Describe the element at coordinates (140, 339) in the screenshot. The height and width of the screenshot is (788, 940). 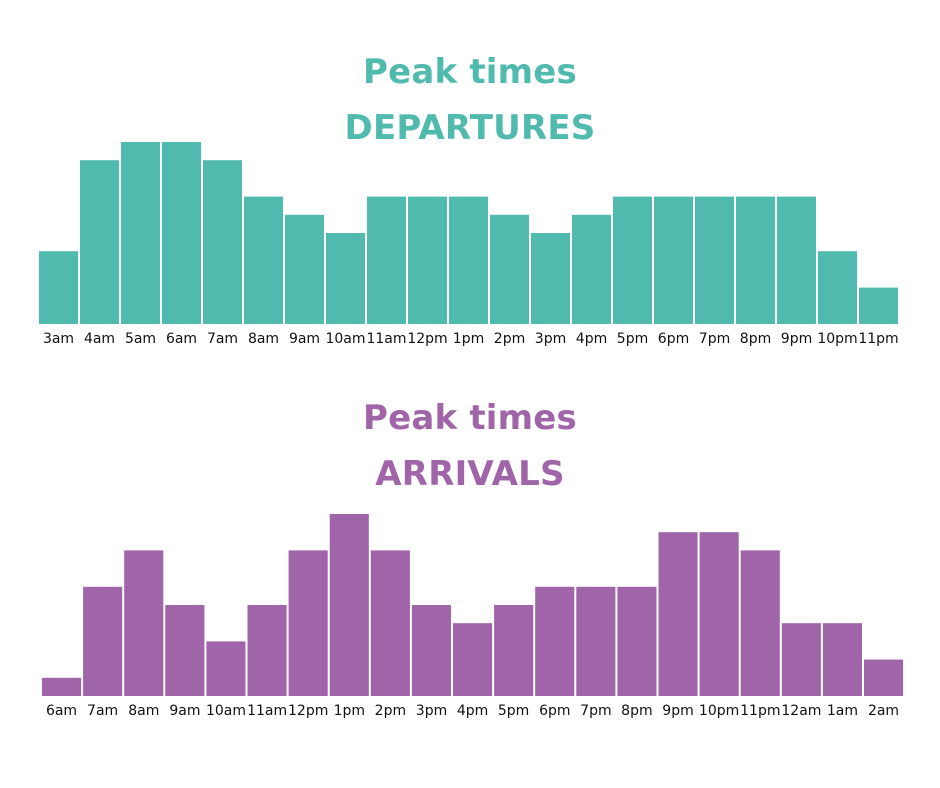
I see `departures-tick-label: 5am` at that location.